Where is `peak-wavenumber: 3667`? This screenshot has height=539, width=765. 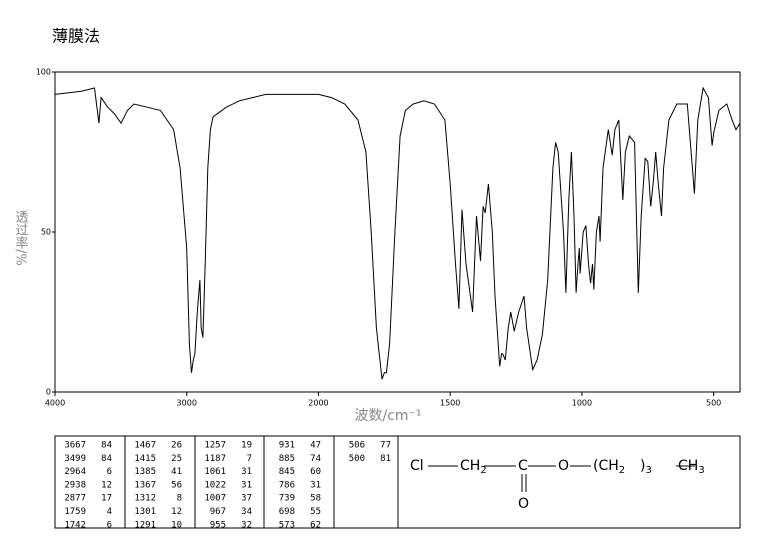
peak-wavenumber: 3667 is located at coordinates (75, 446).